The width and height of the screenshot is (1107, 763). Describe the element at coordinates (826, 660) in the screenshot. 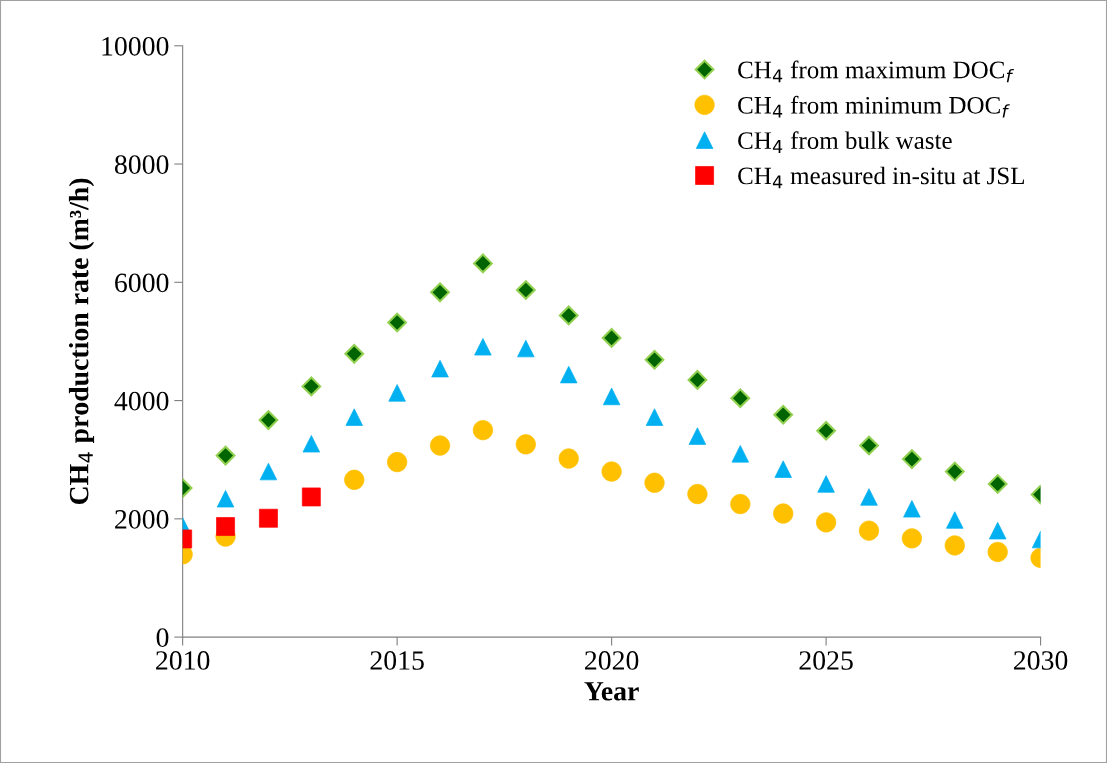

I see `x-tick-label: 2025` at that location.